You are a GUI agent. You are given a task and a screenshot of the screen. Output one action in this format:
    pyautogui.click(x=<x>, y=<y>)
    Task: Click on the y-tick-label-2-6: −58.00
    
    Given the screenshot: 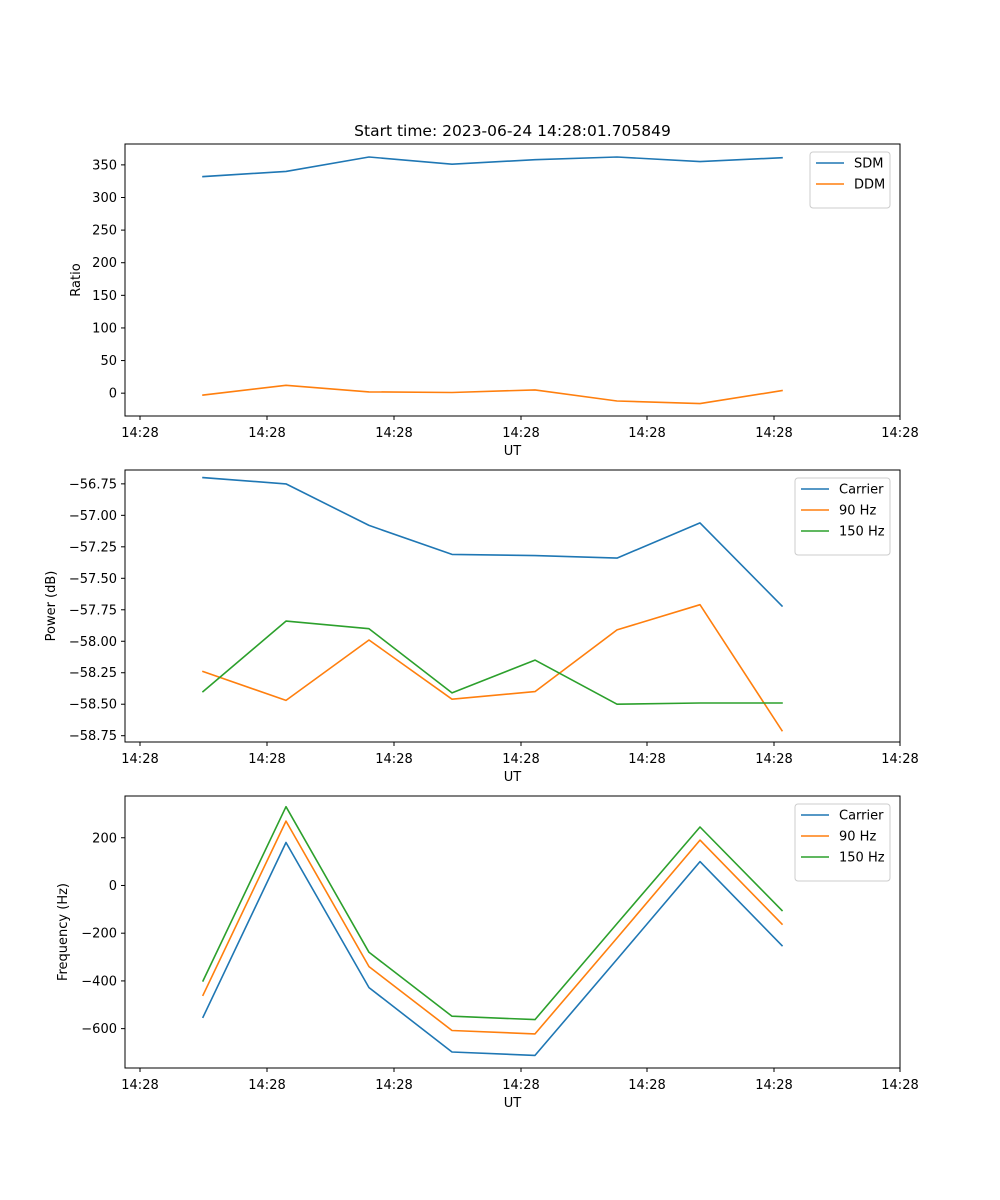 What is the action you would take?
    pyautogui.click(x=93, y=642)
    